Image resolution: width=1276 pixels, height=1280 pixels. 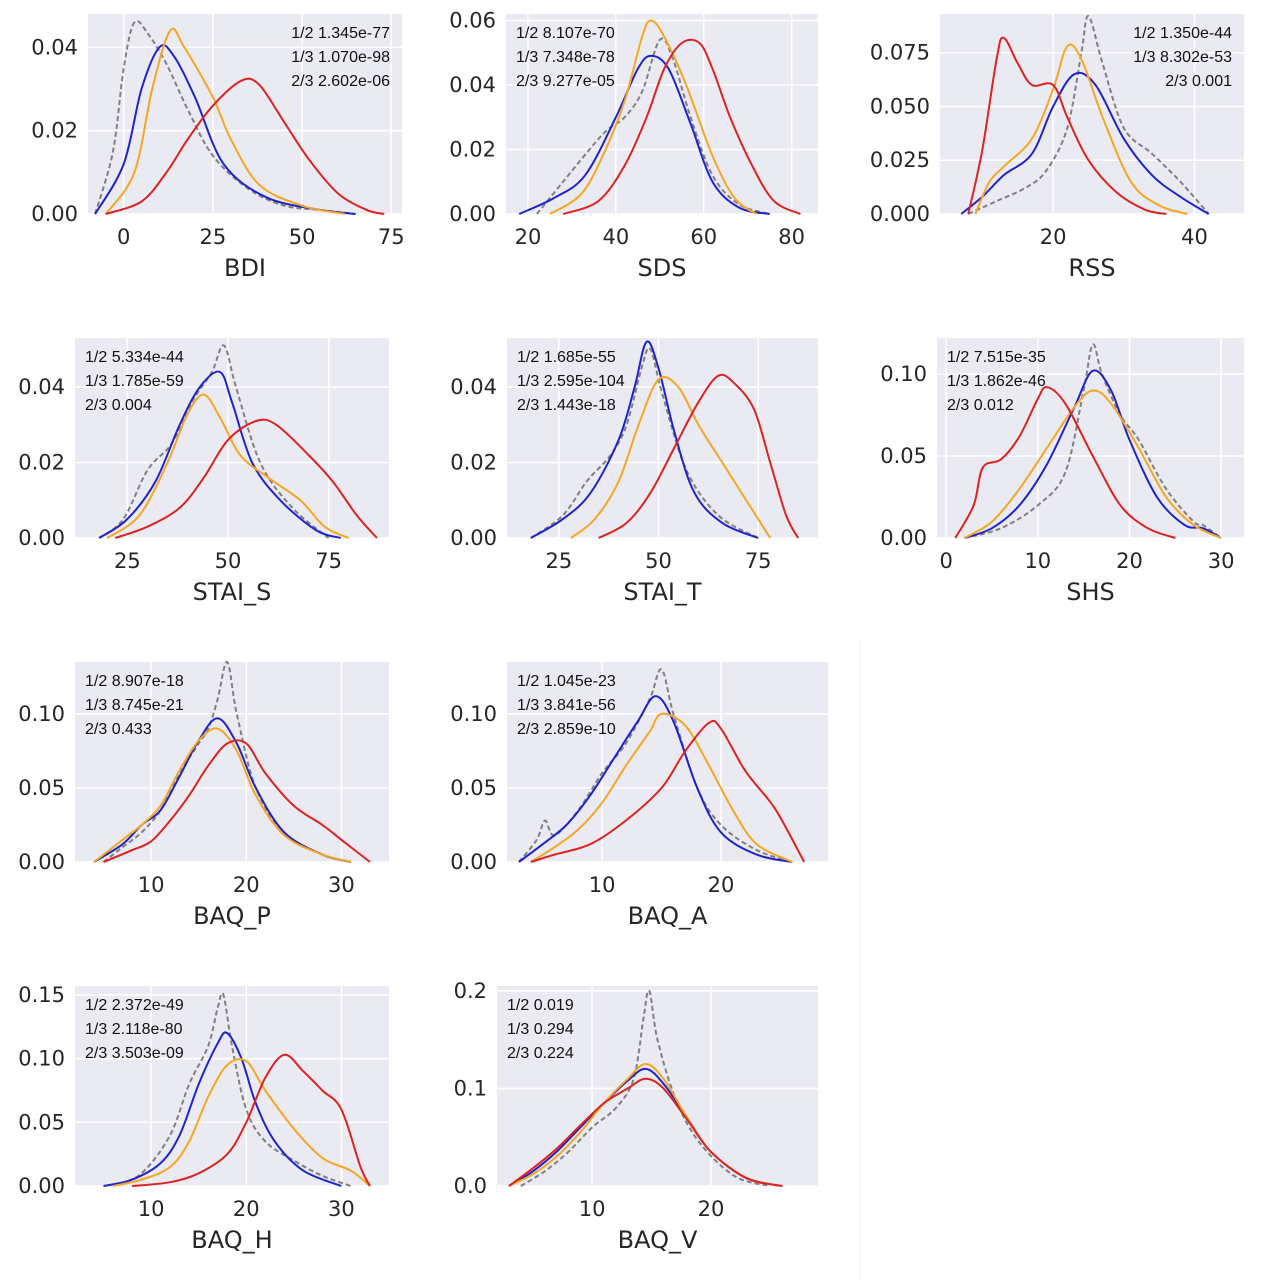 I want to click on pvalue-annotation: 2/3 3.503e-09, so click(x=134, y=1053).